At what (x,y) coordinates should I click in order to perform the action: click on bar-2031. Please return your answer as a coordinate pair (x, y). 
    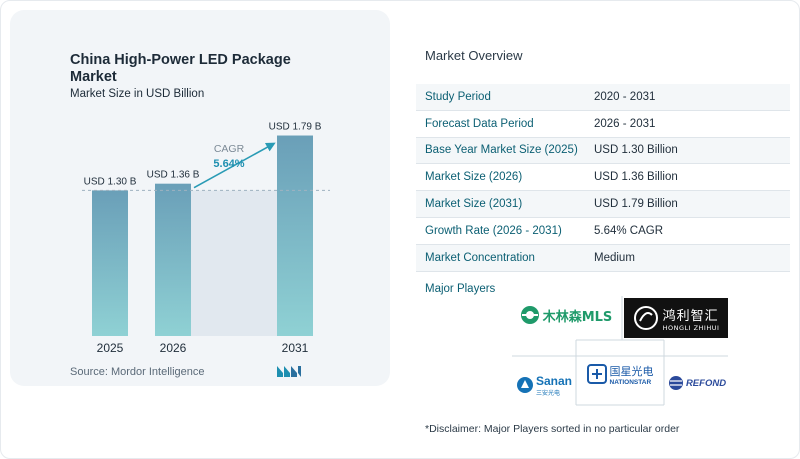
    Looking at the image, I should click on (295, 235).